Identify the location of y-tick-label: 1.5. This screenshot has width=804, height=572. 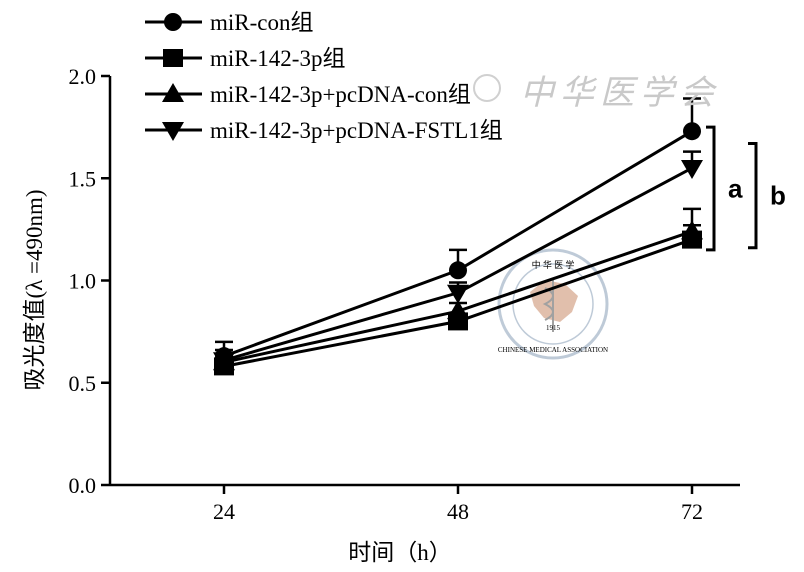
(83, 178).